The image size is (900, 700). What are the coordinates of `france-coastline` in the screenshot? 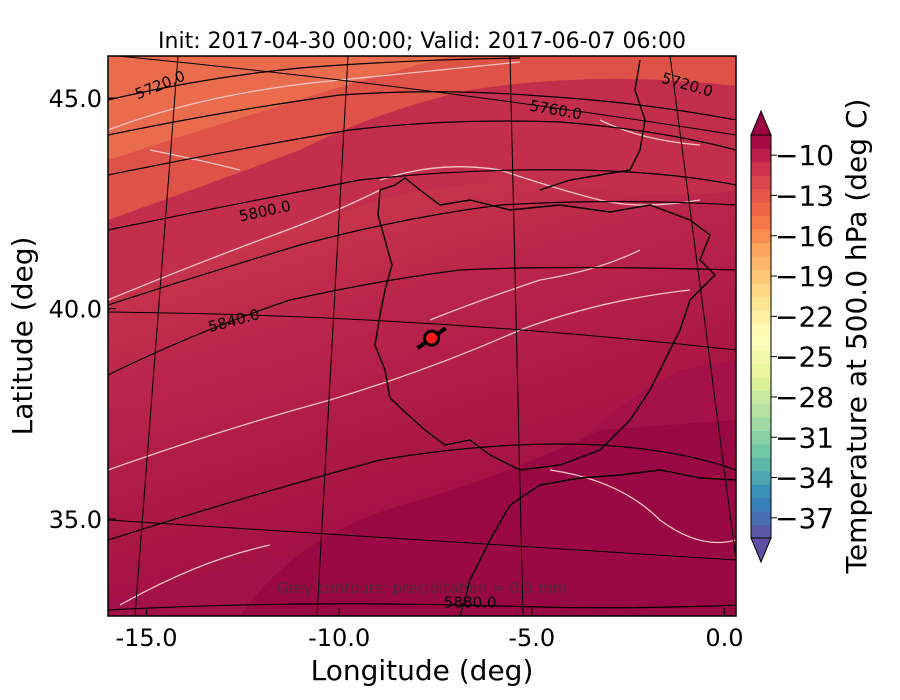 It's located at (592, 125).